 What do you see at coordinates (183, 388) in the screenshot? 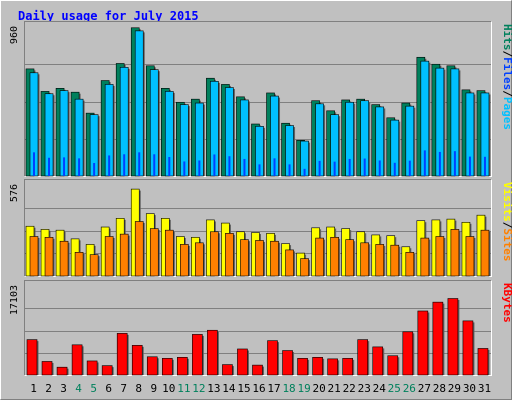
I see `day-label: 11` at bounding box center [183, 388].